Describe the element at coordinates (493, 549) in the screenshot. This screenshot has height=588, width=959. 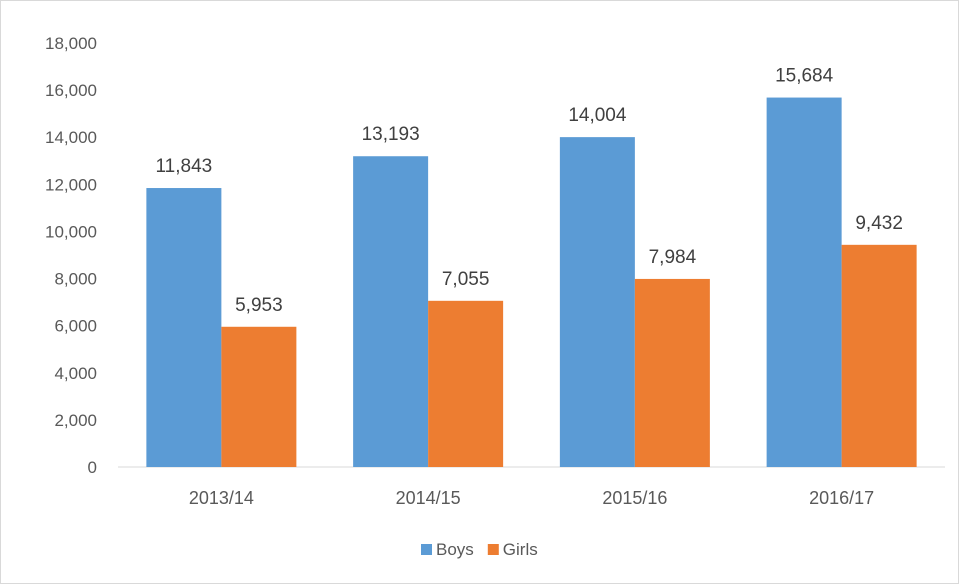
I see `legend-swatch-girls` at that location.